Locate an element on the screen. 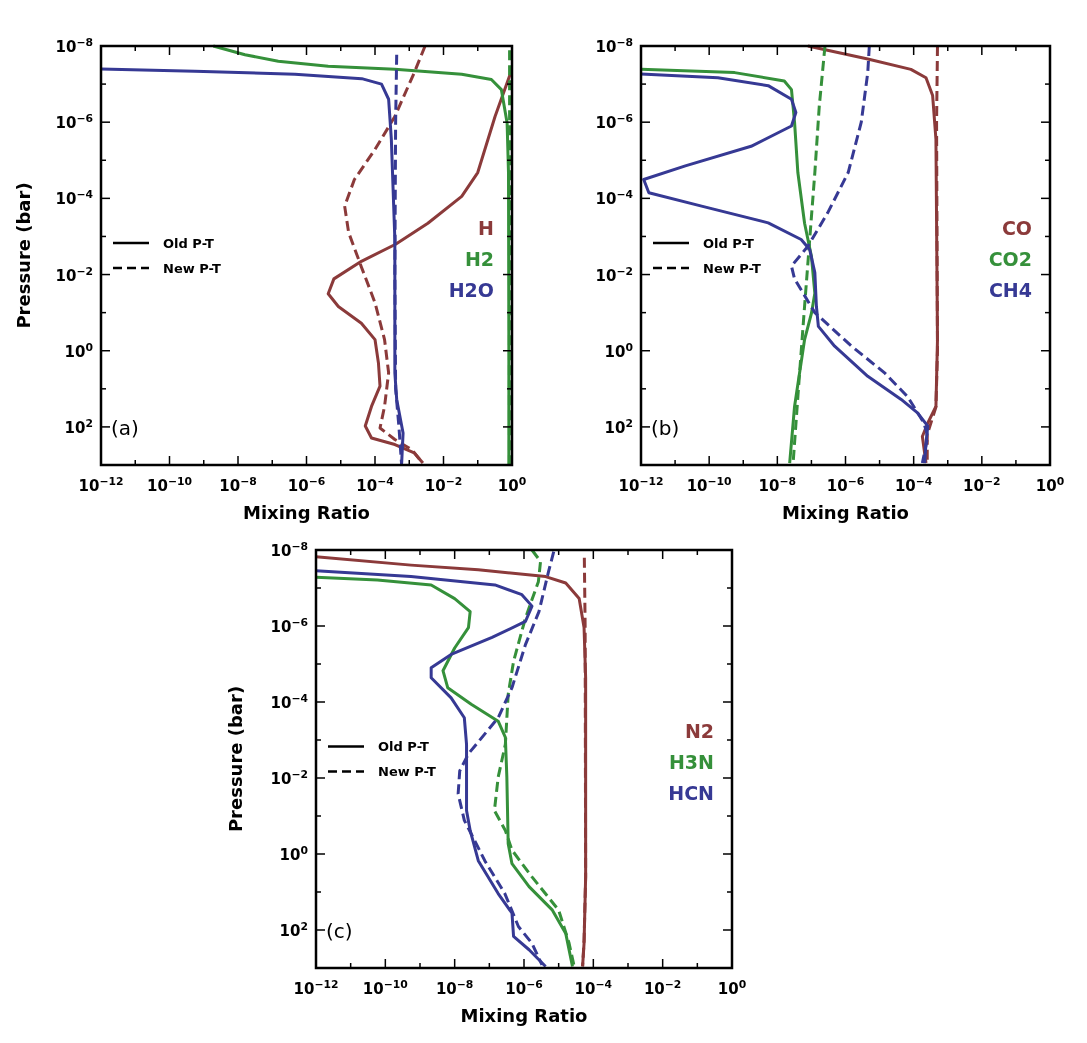 This screenshot has width=1087, height=1043. text: N2 is located at coordinates (699, 731).